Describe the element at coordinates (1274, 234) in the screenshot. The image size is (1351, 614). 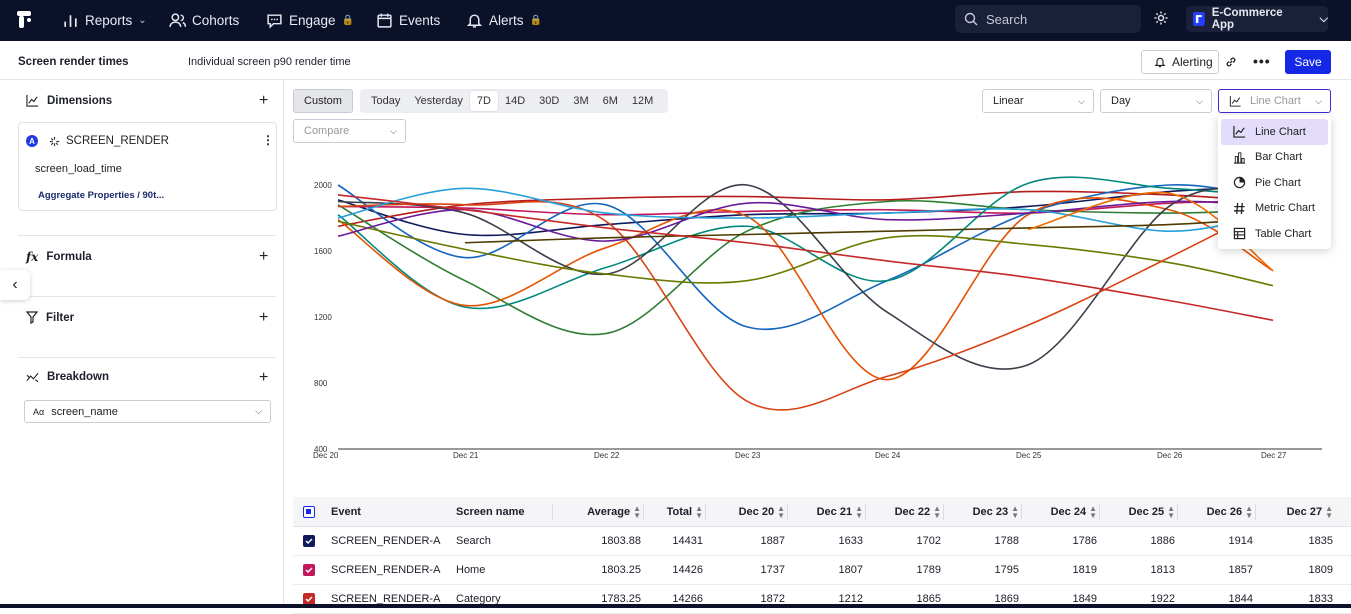
I see `menu-item-table-chart: Table Chart` at that location.